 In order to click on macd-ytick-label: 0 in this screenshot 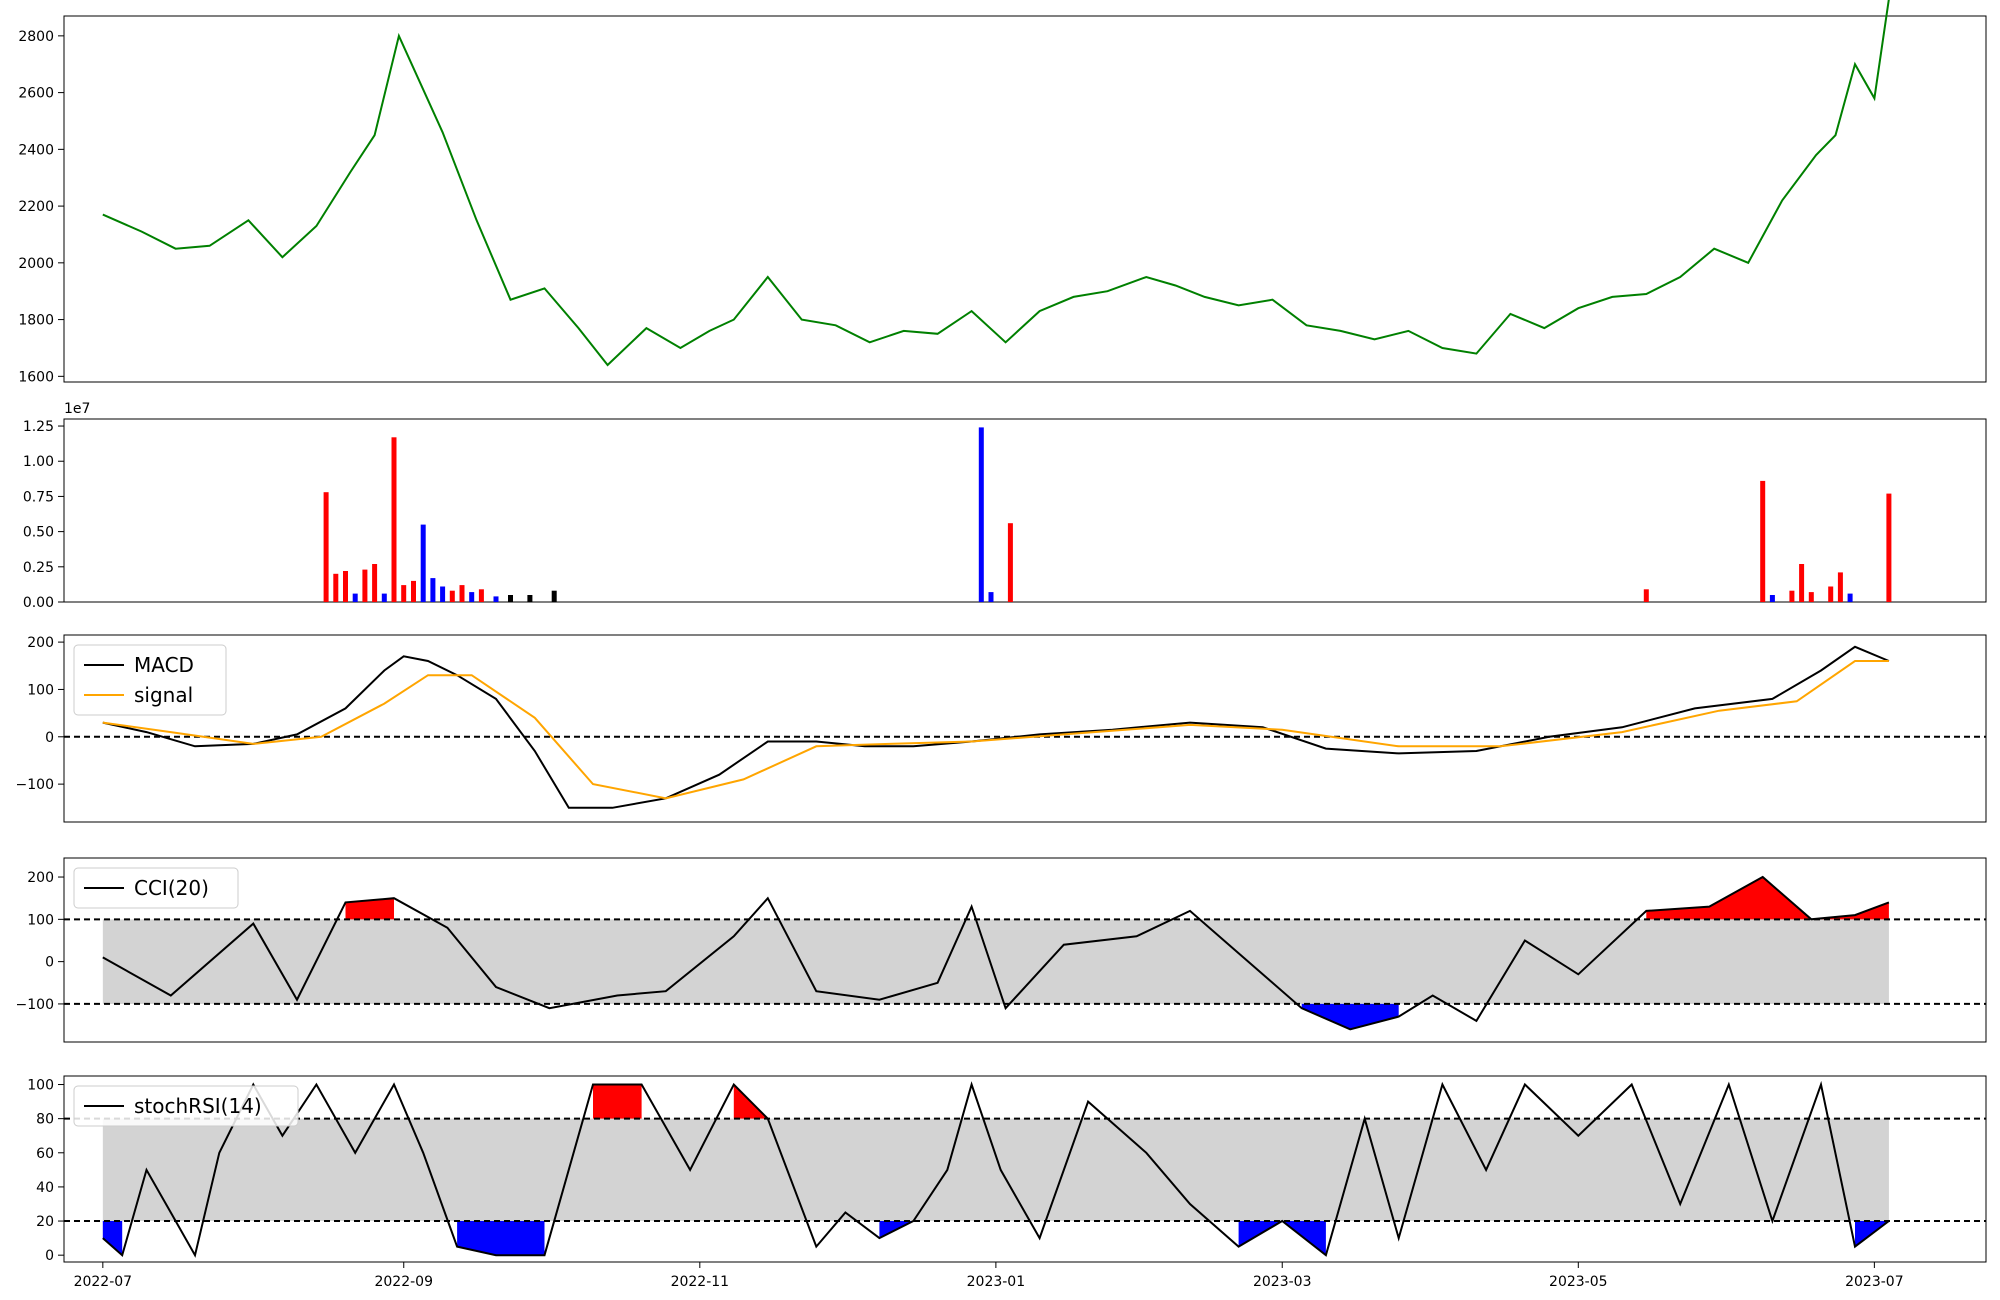, I will do `click(49, 738)`.